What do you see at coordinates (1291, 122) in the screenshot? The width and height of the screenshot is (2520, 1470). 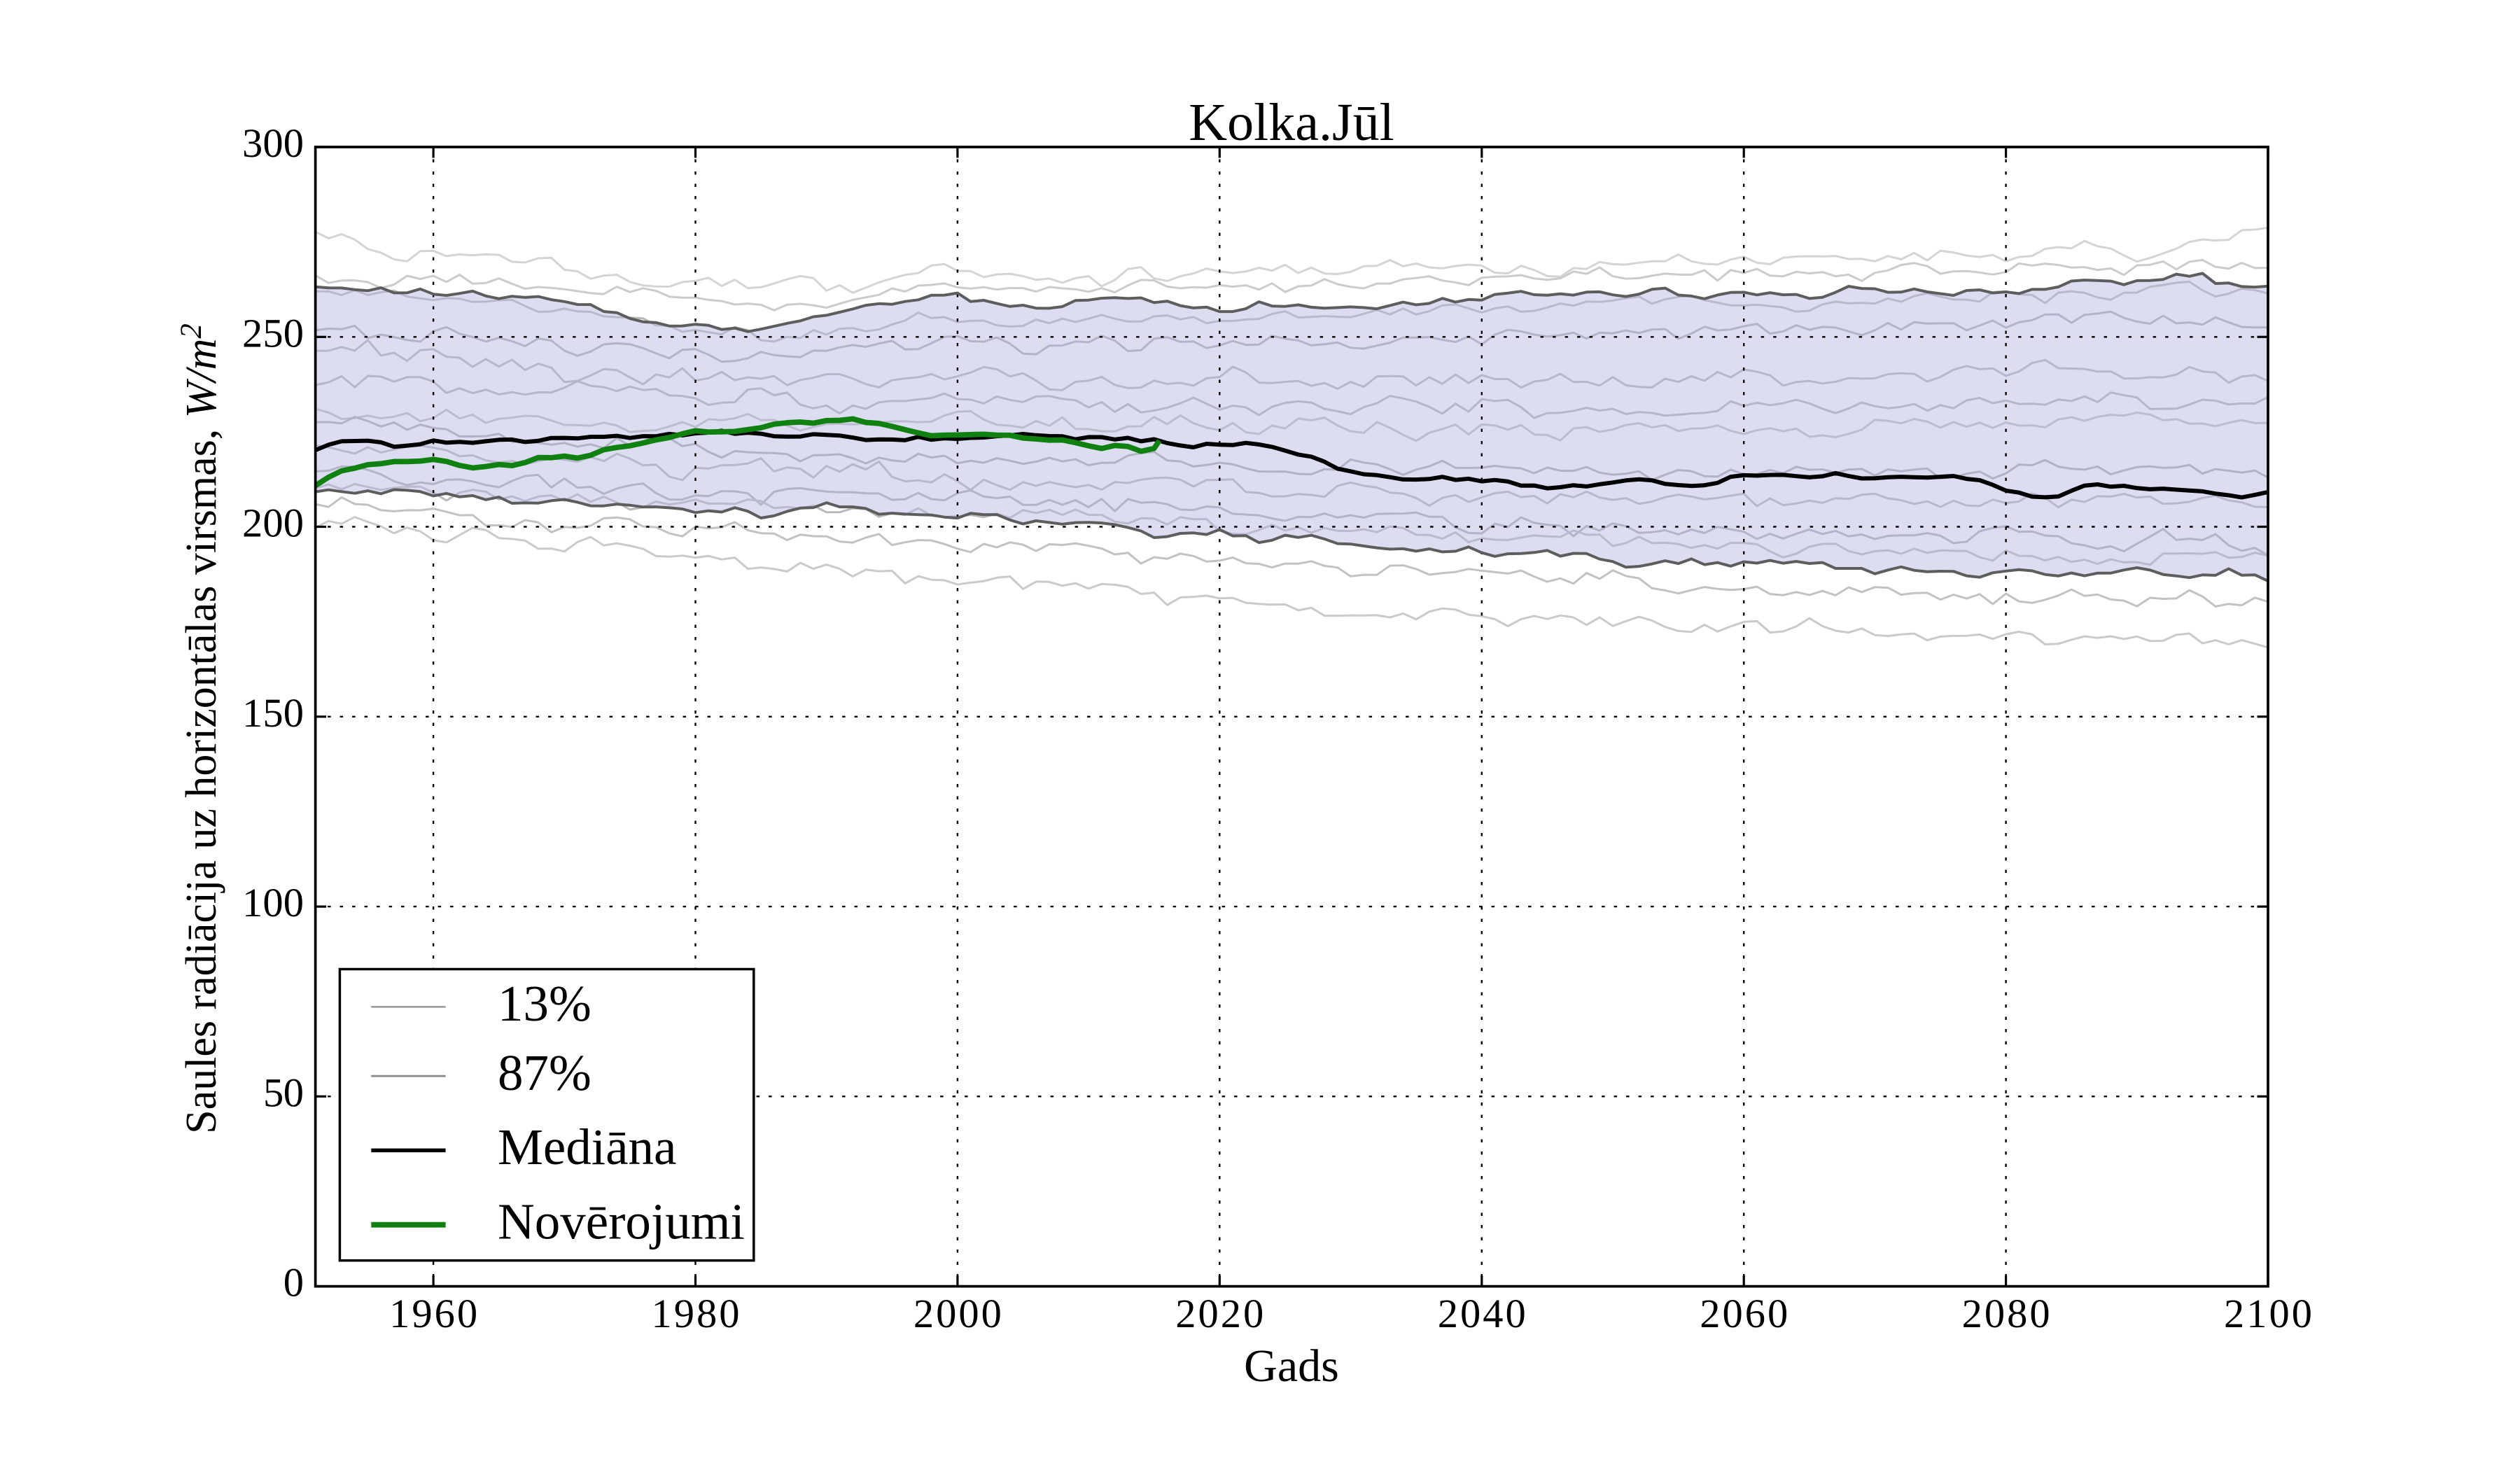 I see `svg-text: Kolka.Jūl` at bounding box center [1291, 122].